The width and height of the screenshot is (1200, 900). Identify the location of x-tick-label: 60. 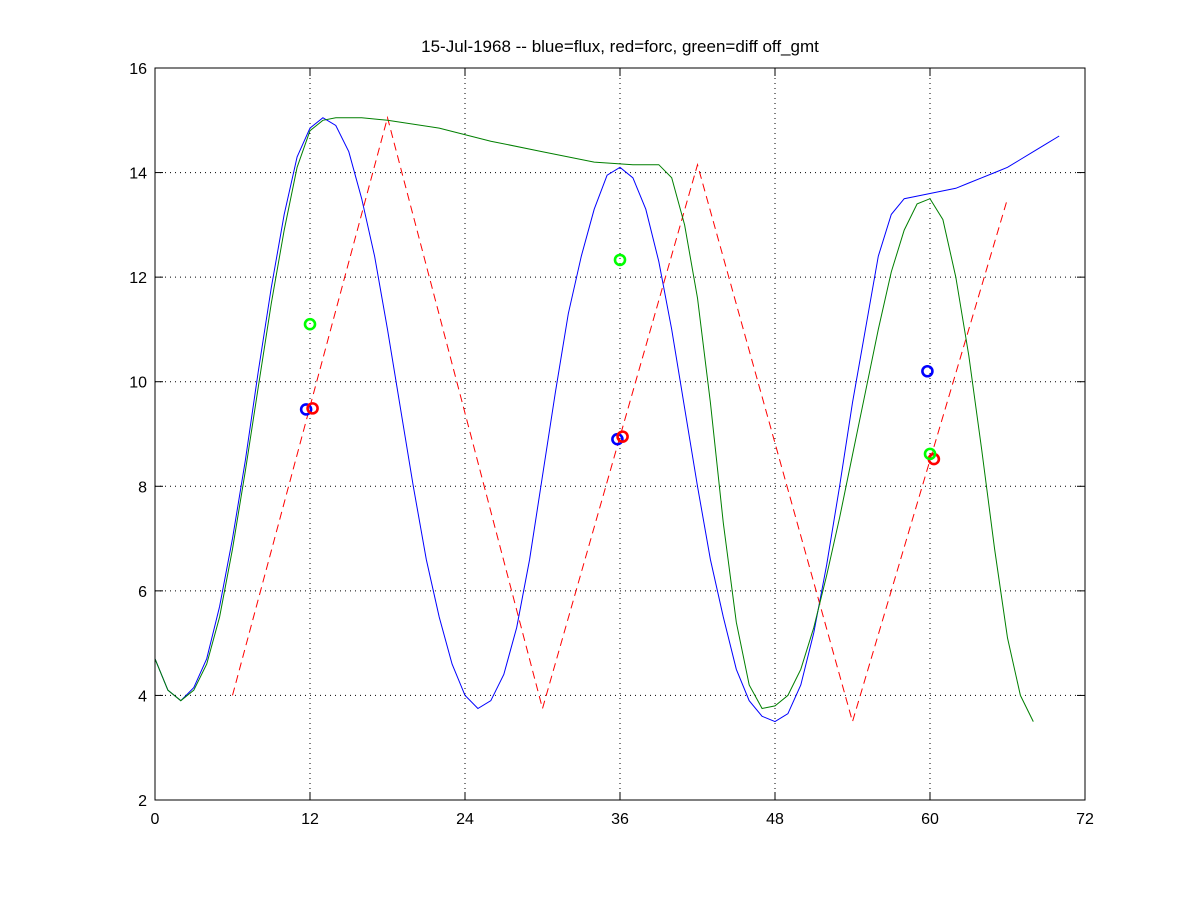
(930, 819).